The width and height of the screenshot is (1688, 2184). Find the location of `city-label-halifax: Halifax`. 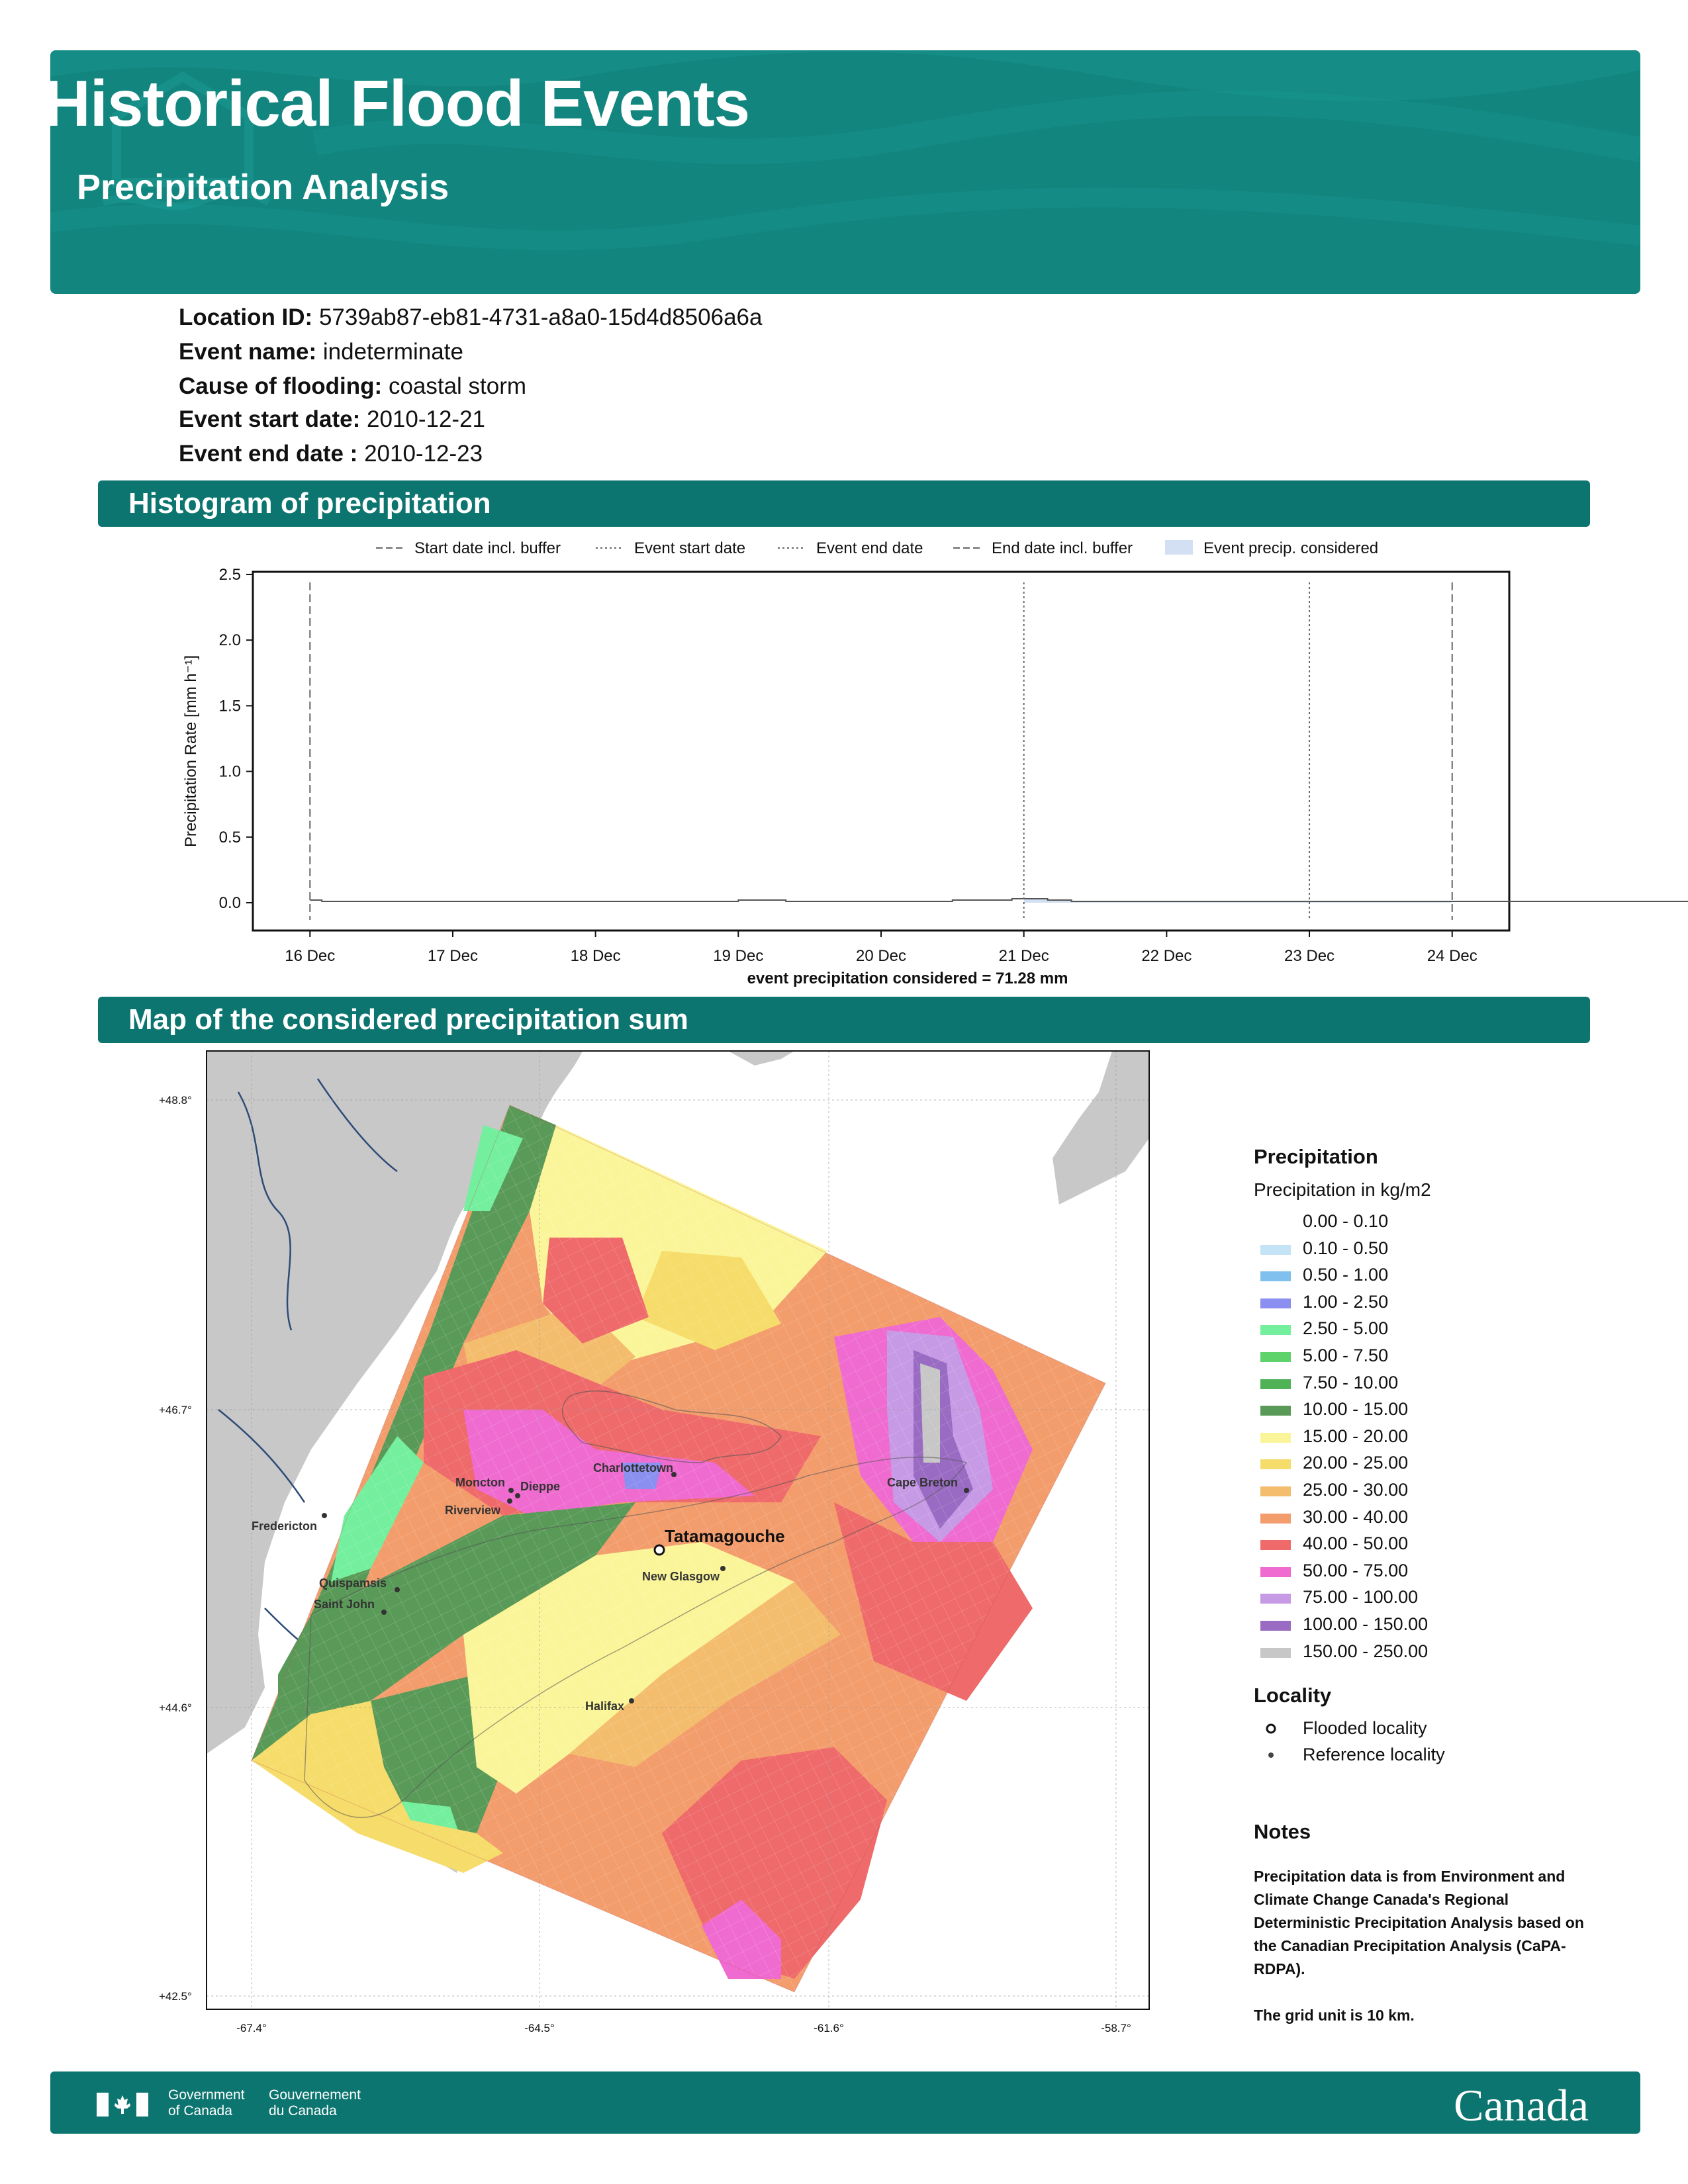

city-label-halifax: Halifax is located at coordinates (604, 1706).